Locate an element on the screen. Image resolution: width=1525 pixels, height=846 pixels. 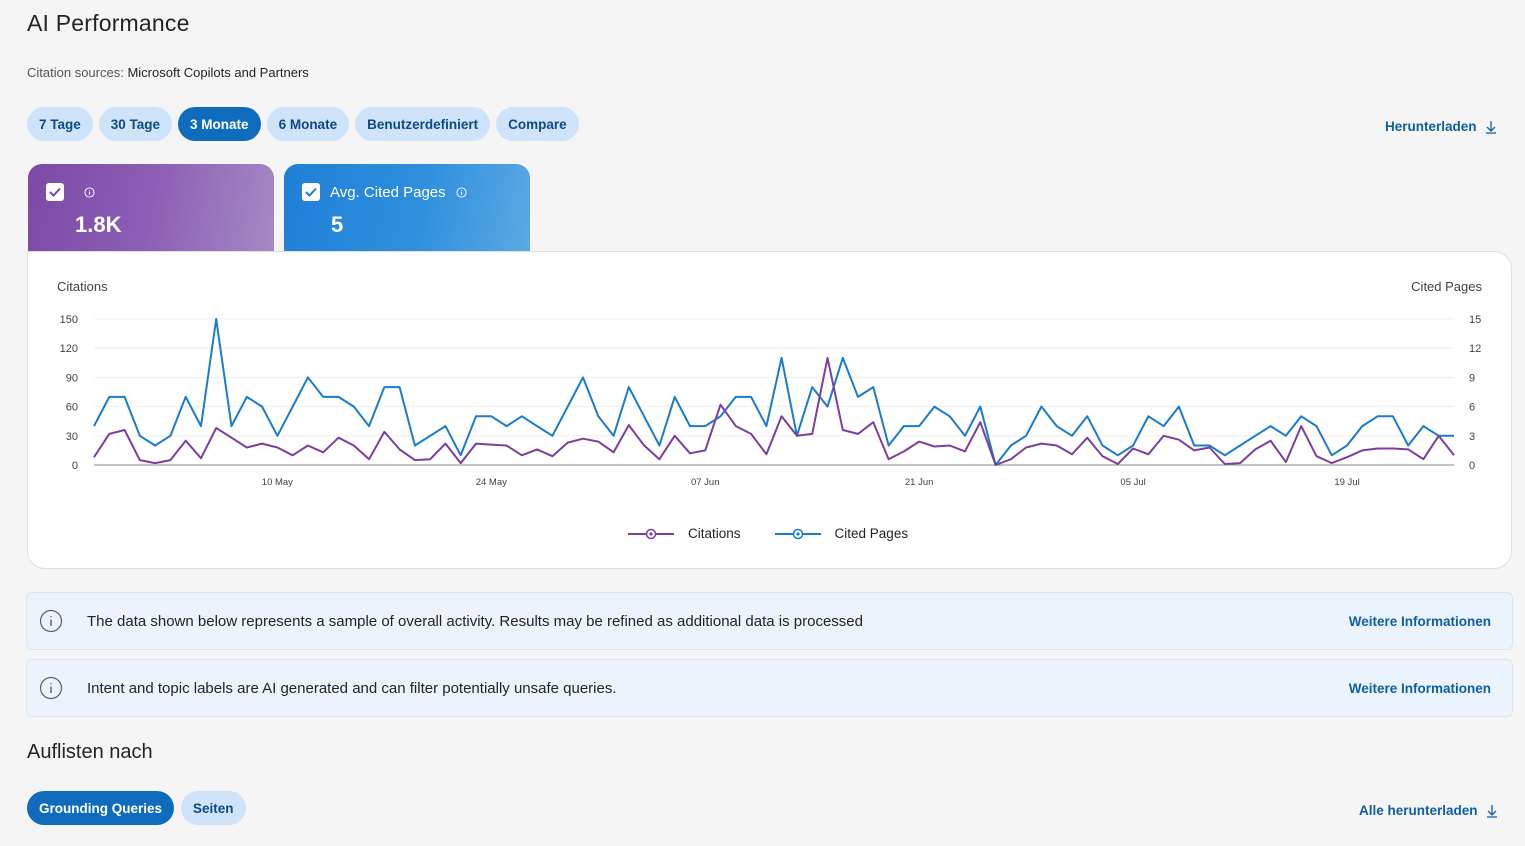
citations-checkbox is located at coordinates (55, 192).